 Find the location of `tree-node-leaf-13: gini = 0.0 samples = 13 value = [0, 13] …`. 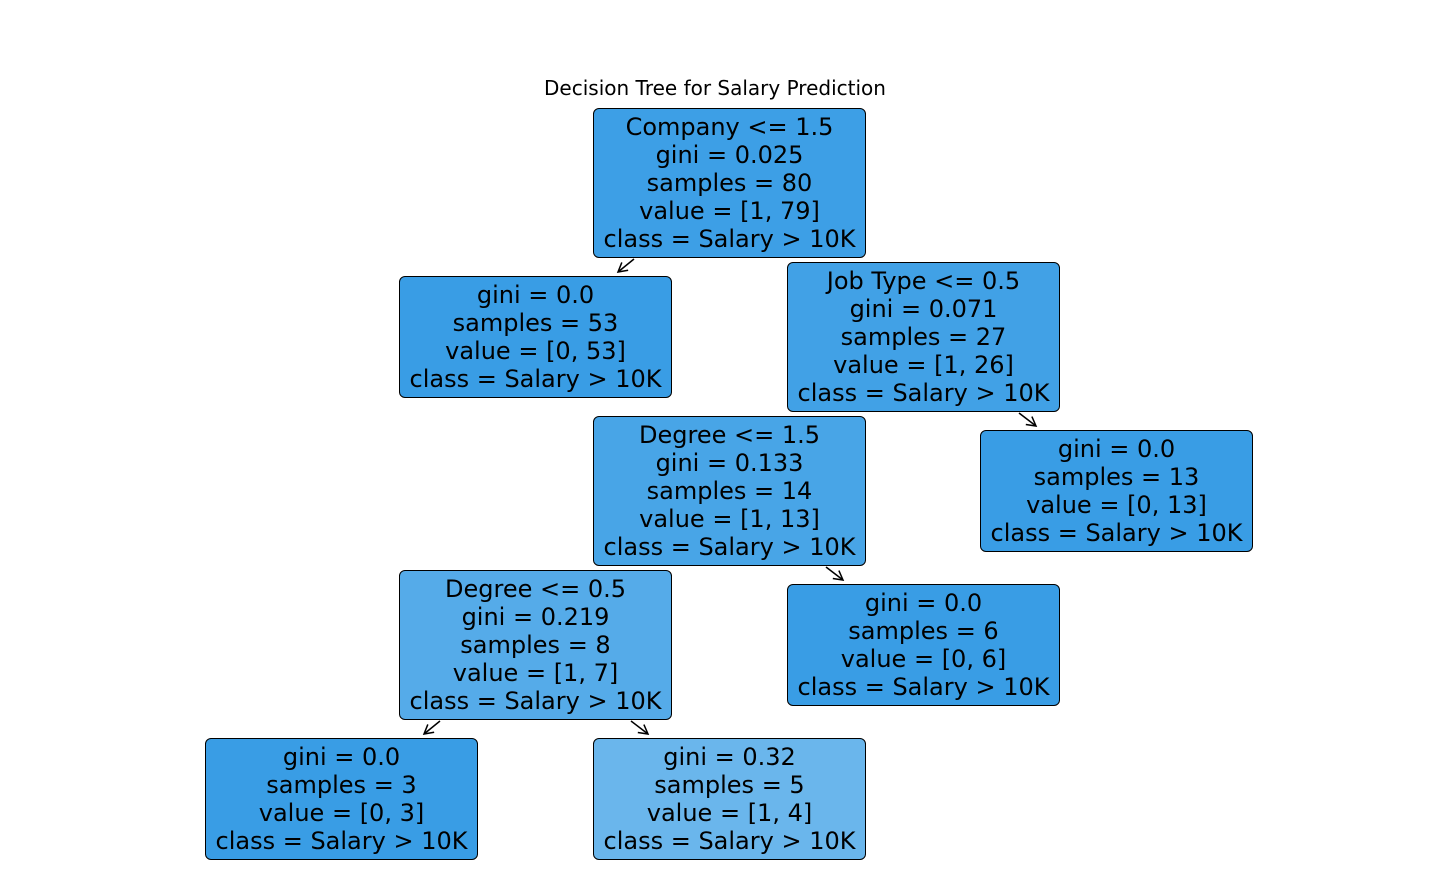

tree-node-leaf-13: gini = 0.0 samples = 13 value = [0, 13] … is located at coordinates (1116, 491).